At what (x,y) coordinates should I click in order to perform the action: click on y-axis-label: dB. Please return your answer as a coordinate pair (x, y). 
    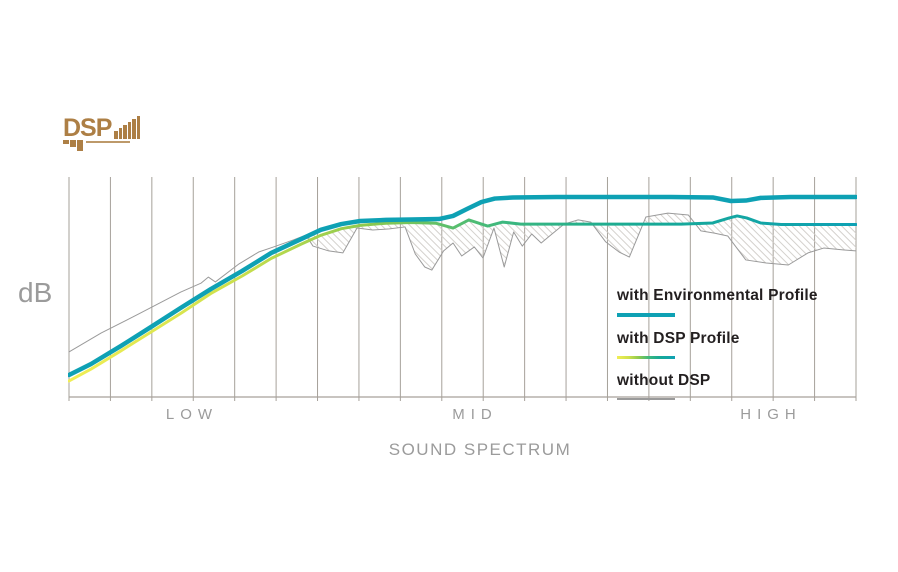
    Looking at the image, I should click on (35, 292).